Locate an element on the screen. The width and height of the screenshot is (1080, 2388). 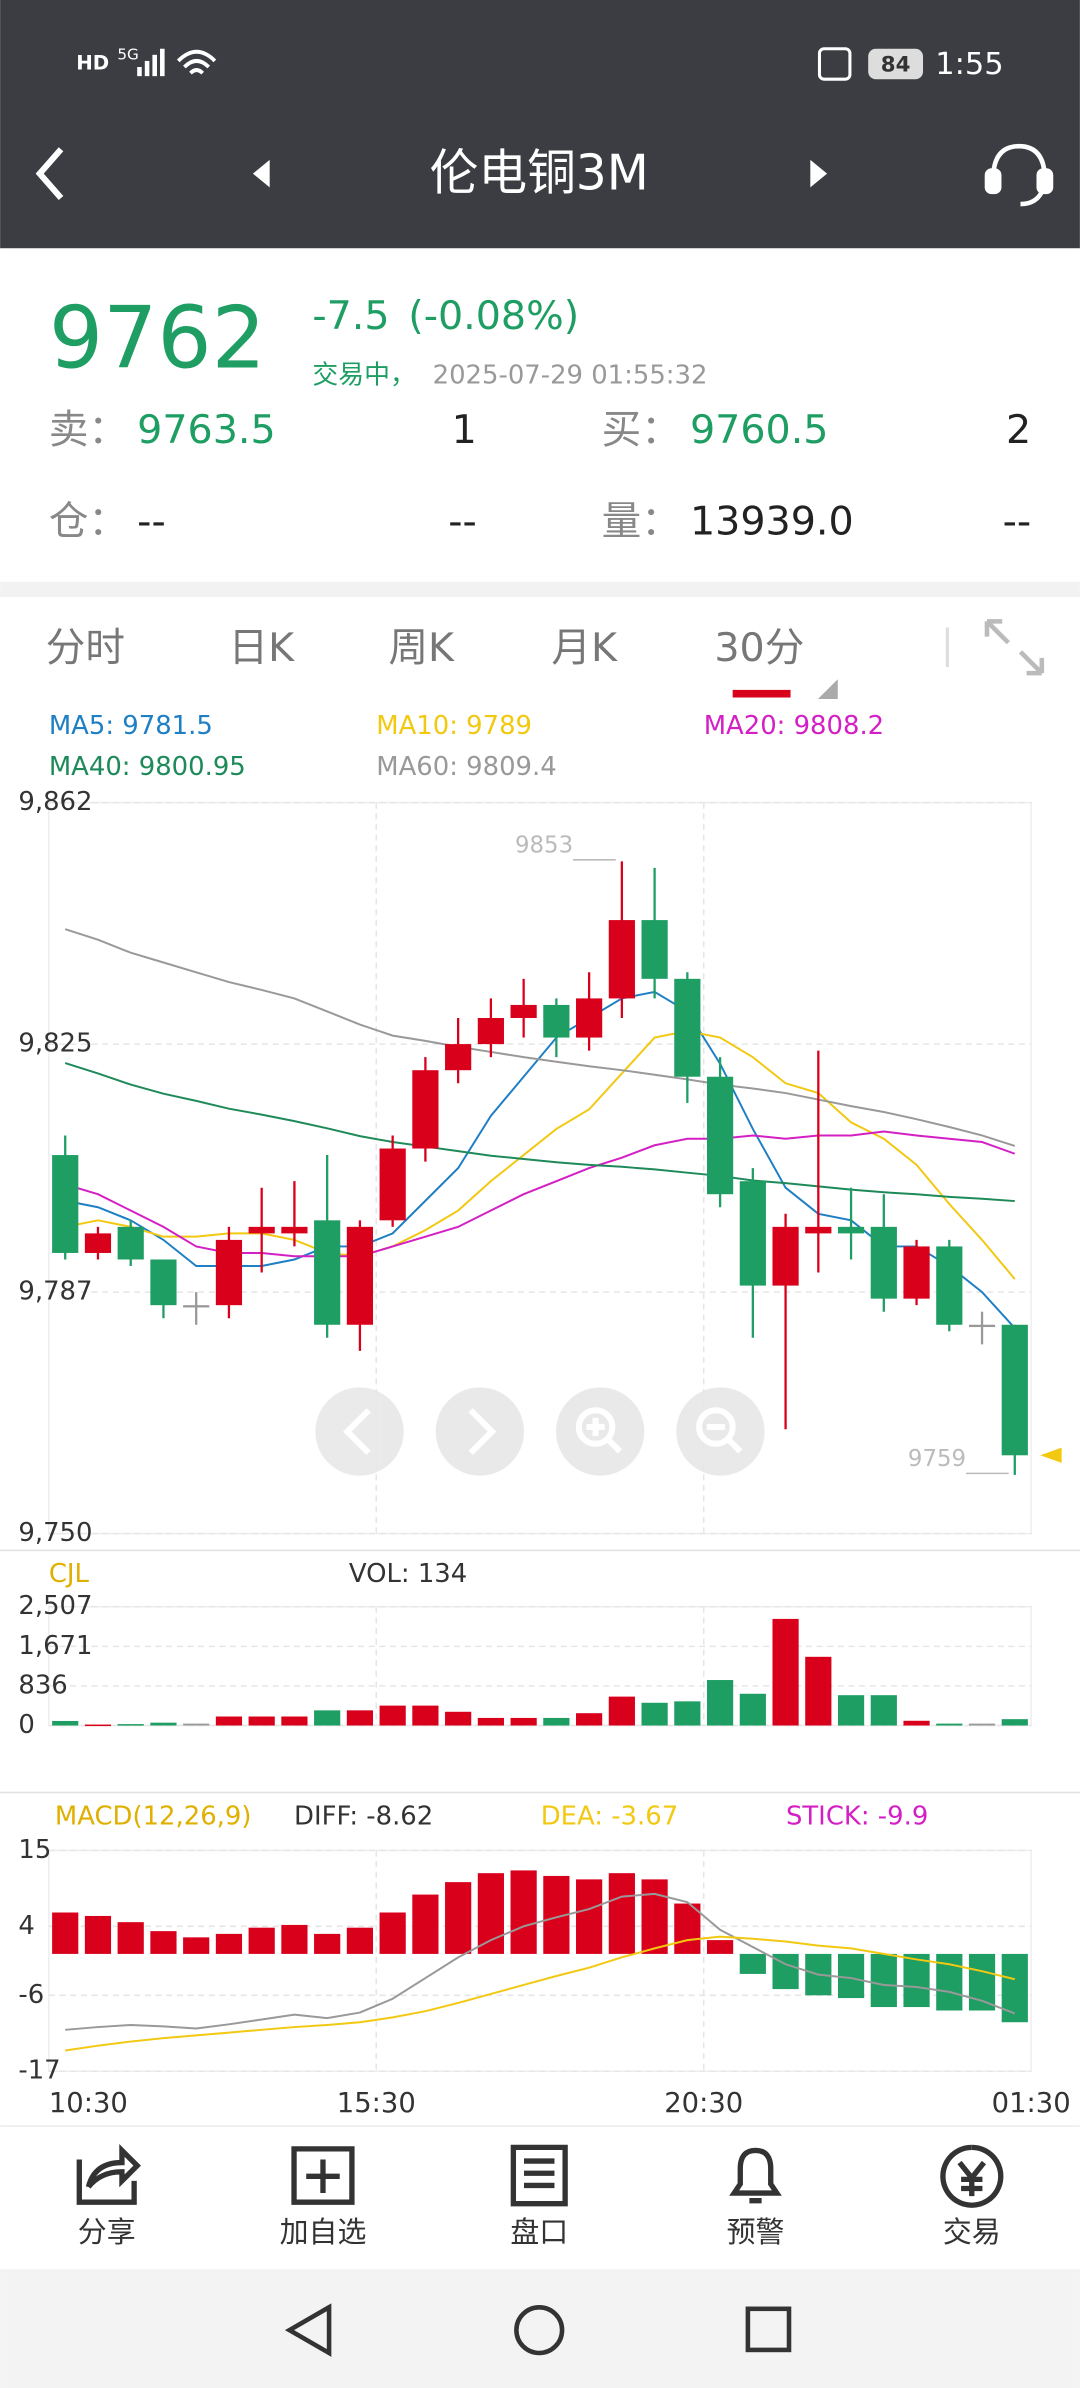
y-tick-label: -17 is located at coordinates (39, 2071).